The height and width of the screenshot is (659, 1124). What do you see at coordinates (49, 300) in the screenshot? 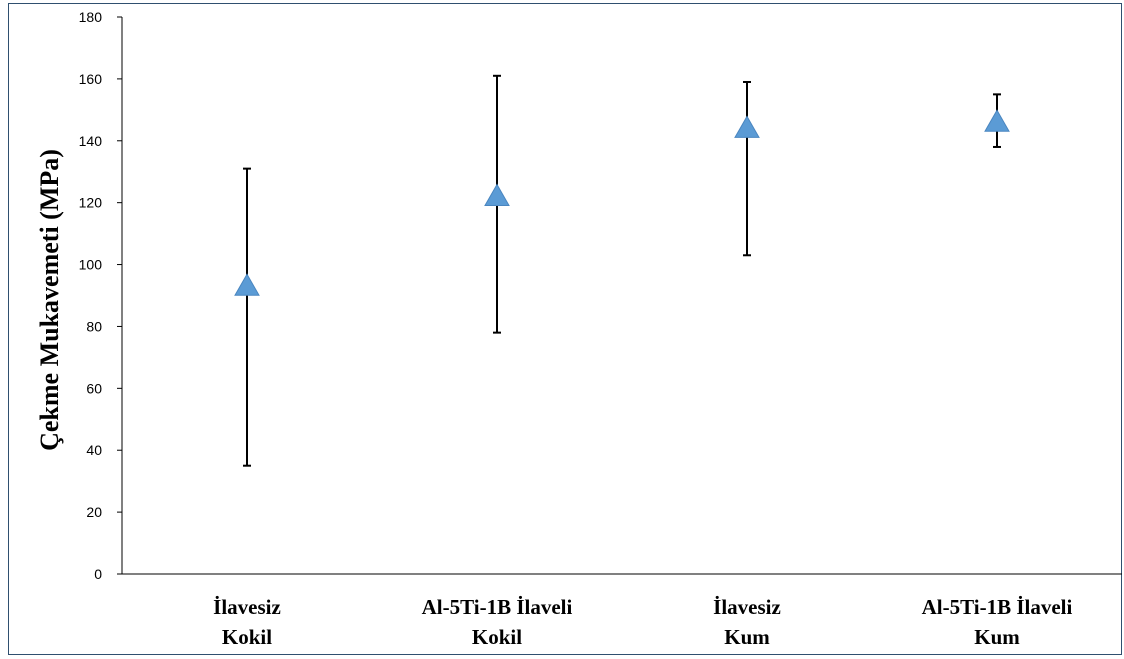
I see `y-axis-label: Çekme Mukavemeti (MPa)` at bounding box center [49, 300].